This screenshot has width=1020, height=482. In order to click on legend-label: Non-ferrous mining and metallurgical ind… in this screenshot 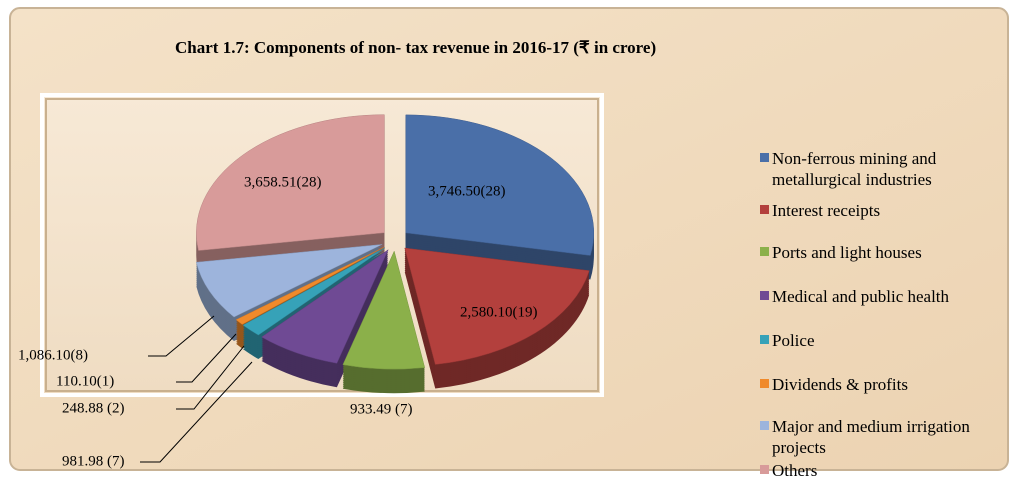, I will do `click(854, 169)`.